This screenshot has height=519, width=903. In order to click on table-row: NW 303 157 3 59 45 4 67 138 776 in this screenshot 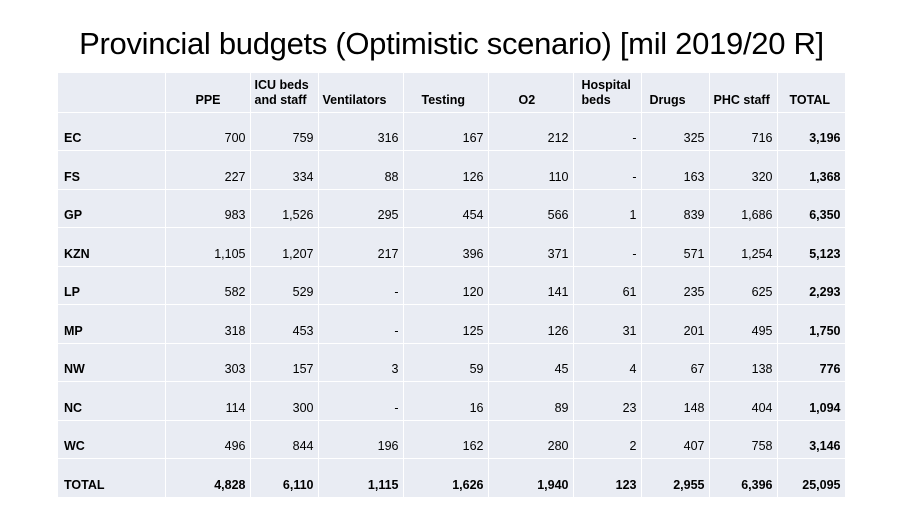, I will do `click(452, 362)`.